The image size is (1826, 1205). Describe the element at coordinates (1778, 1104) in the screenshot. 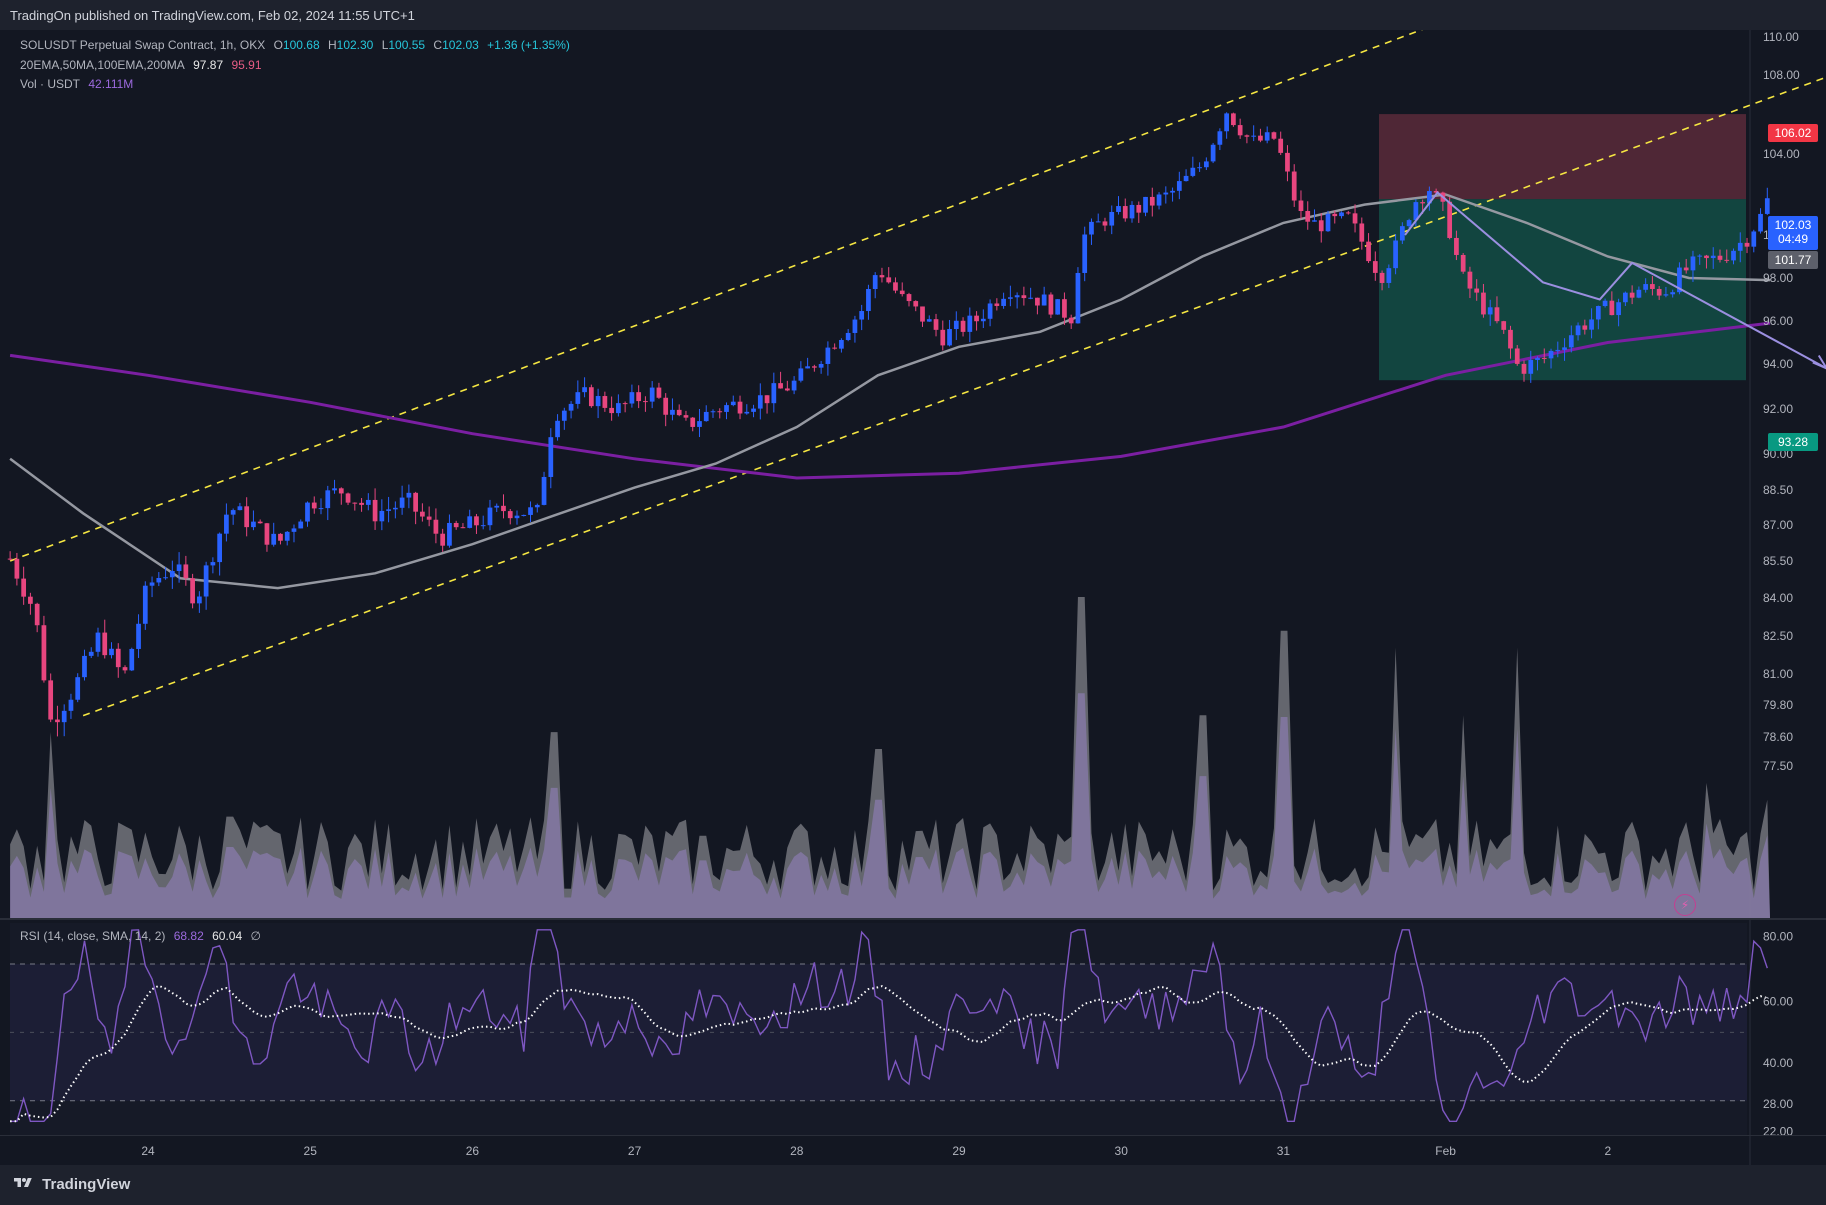

I see `rsi-tick-label: 28.00` at that location.